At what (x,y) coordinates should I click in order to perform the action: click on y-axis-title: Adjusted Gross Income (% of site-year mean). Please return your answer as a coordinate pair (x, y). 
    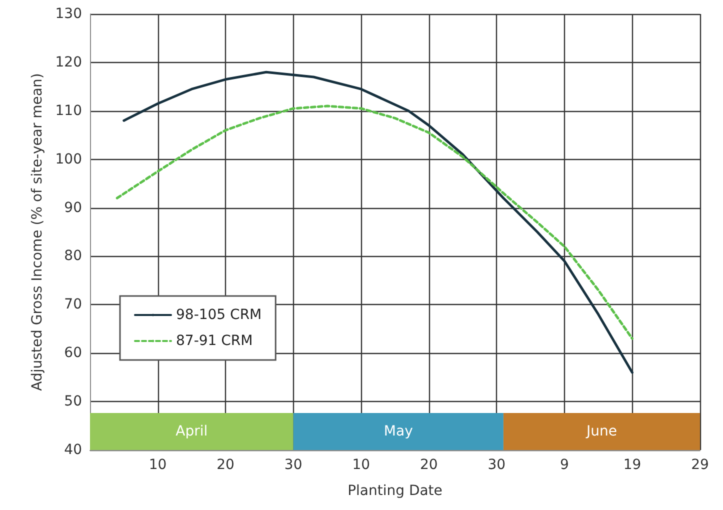
    Looking at the image, I should click on (37, 232).